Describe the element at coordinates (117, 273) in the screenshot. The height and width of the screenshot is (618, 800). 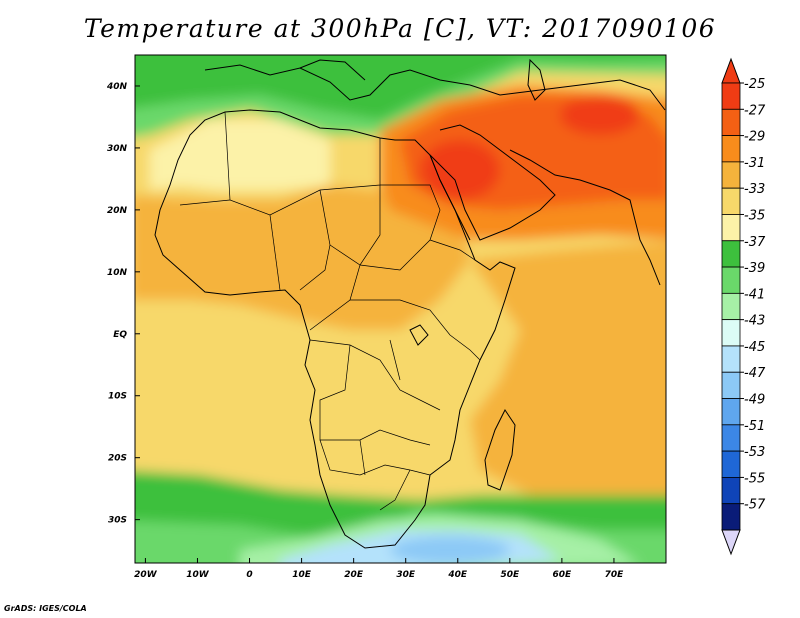
I see `lat-tick-label: 10N` at that location.